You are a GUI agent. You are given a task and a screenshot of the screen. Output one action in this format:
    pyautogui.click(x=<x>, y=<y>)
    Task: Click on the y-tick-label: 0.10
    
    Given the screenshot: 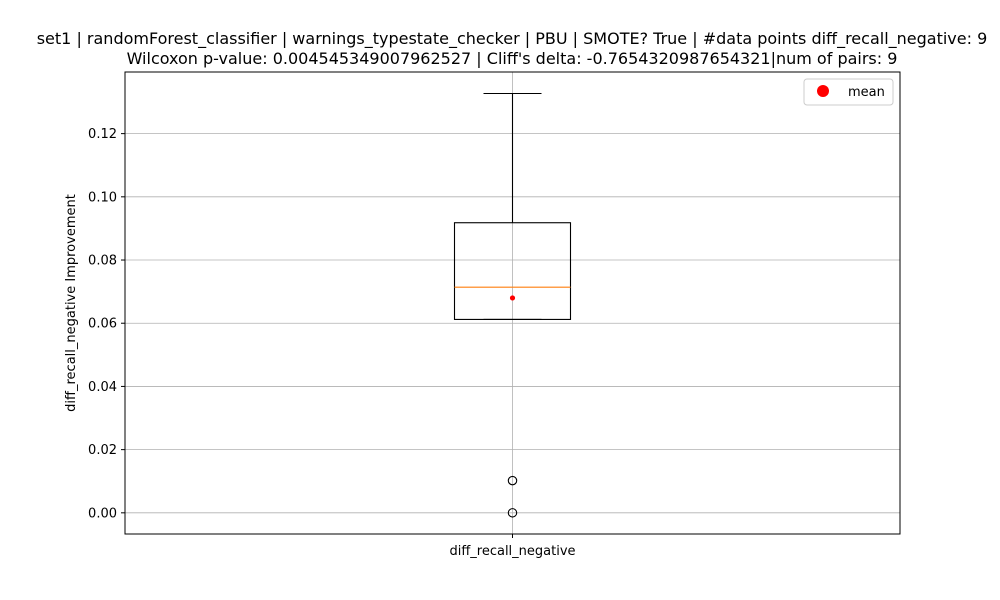 What is the action you would take?
    pyautogui.click(x=102, y=197)
    